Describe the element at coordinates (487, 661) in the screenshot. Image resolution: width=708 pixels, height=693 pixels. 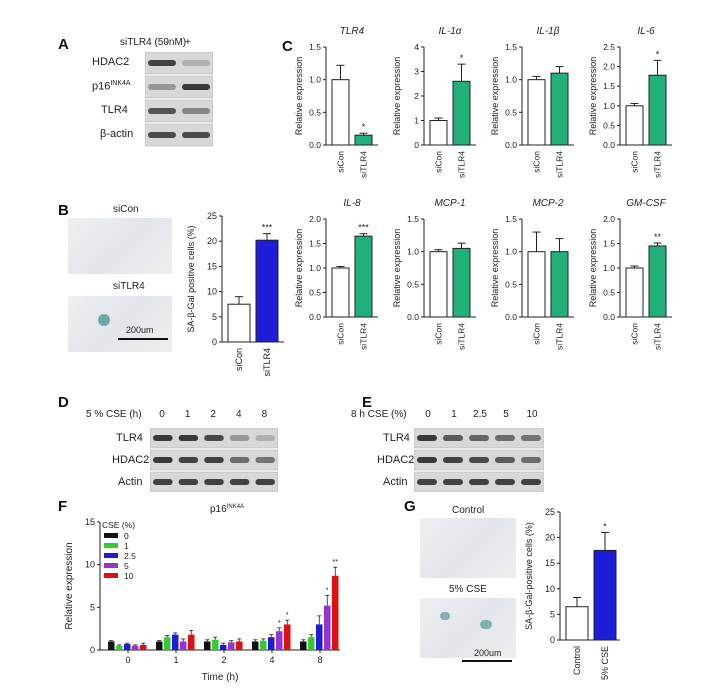
I see `panel-g-scalebar` at that location.